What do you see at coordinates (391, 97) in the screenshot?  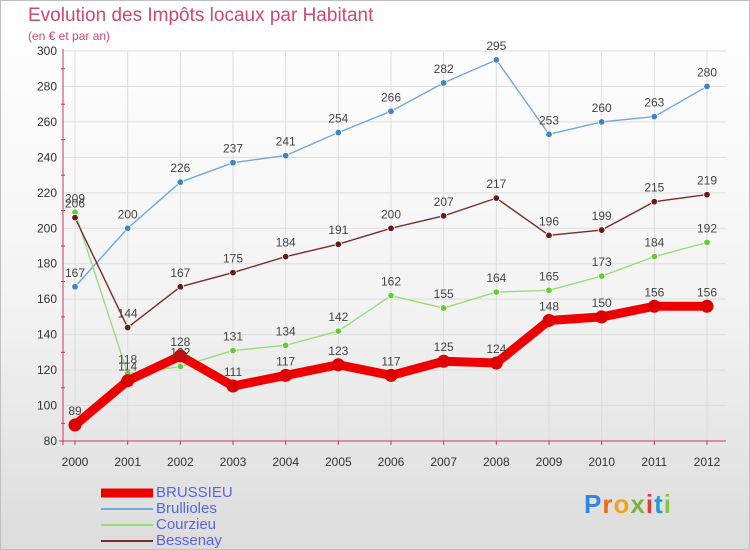 I see `data-label-brullioles: 266` at bounding box center [391, 97].